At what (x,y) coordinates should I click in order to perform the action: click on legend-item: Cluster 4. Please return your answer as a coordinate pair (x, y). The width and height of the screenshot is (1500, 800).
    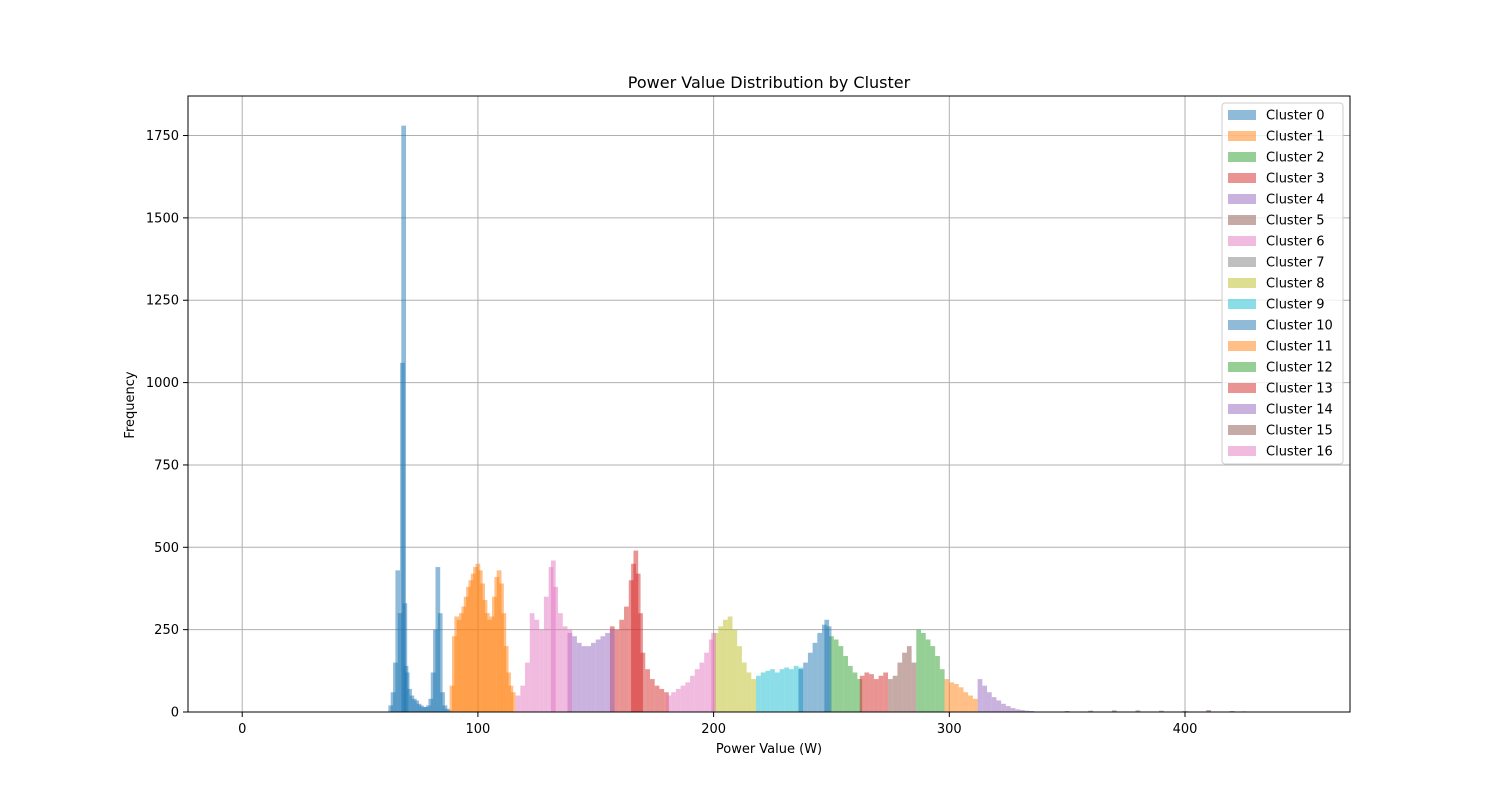
    Looking at the image, I should click on (1276, 200).